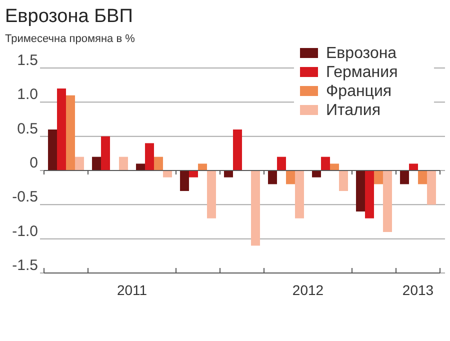  I want to click on legend-label: Италия, so click(353, 110).